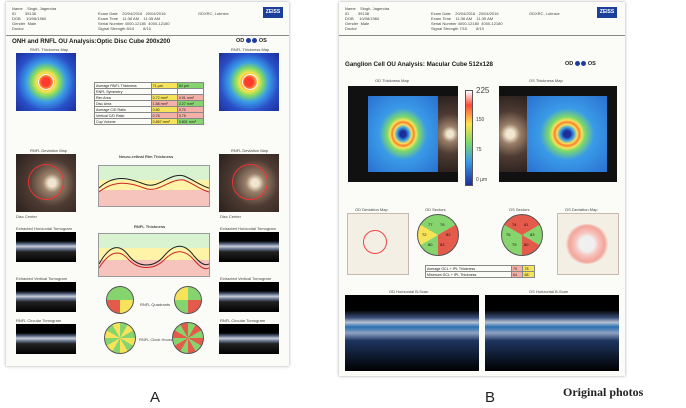  What do you see at coordinates (479, 150) in the screenshot?
I see `scale-value: 75` at bounding box center [479, 150].